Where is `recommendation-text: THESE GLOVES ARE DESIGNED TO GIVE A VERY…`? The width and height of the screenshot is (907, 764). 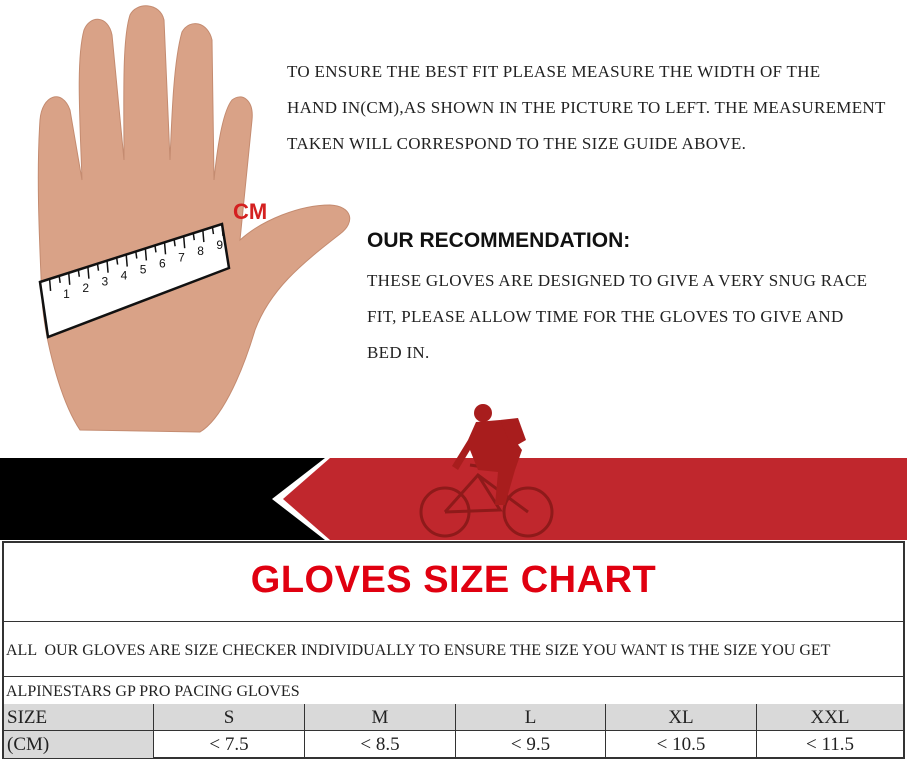
recommendation-text: THESE GLOVES ARE DESIGNED TO GIVE A VERY… is located at coordinates (632, 317).